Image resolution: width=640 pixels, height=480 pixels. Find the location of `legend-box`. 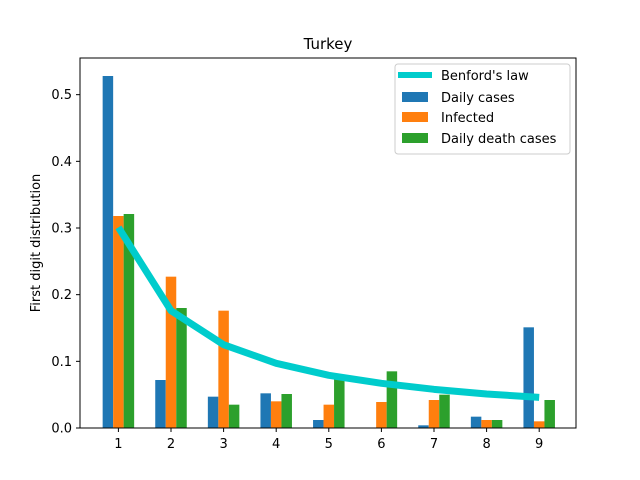

legend-box is located at coordinates (482, 109).